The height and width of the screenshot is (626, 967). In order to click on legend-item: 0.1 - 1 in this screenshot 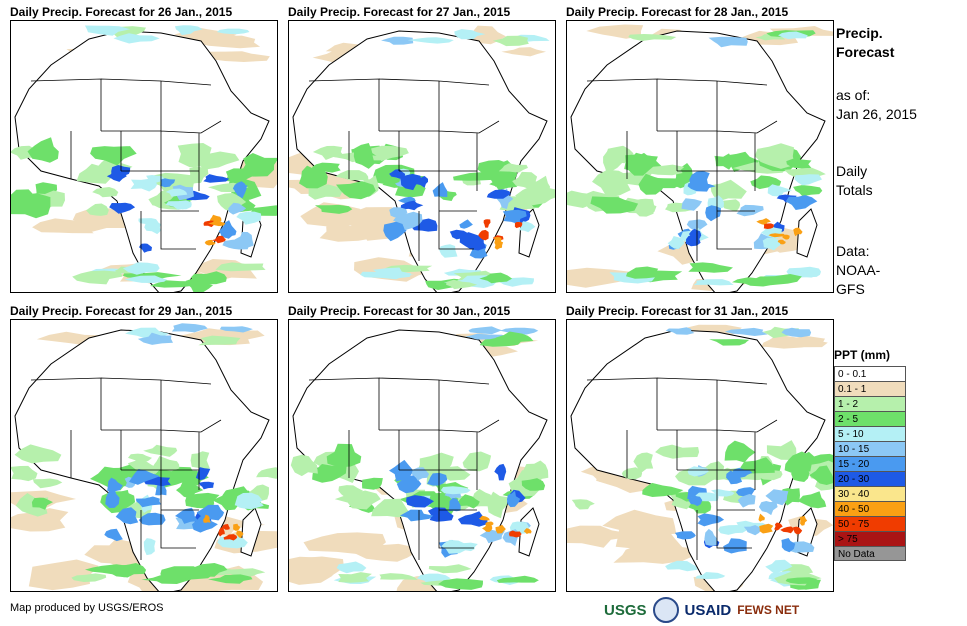, I will do `click(870, 388)`.